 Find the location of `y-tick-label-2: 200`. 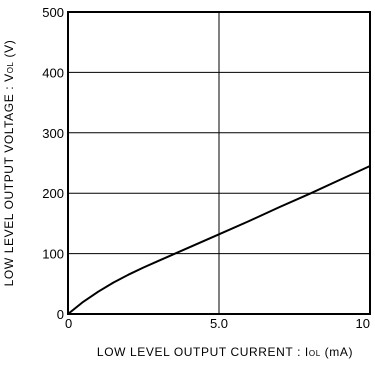

y-tick-label-2: 200 is located at coordinates (53, 193).